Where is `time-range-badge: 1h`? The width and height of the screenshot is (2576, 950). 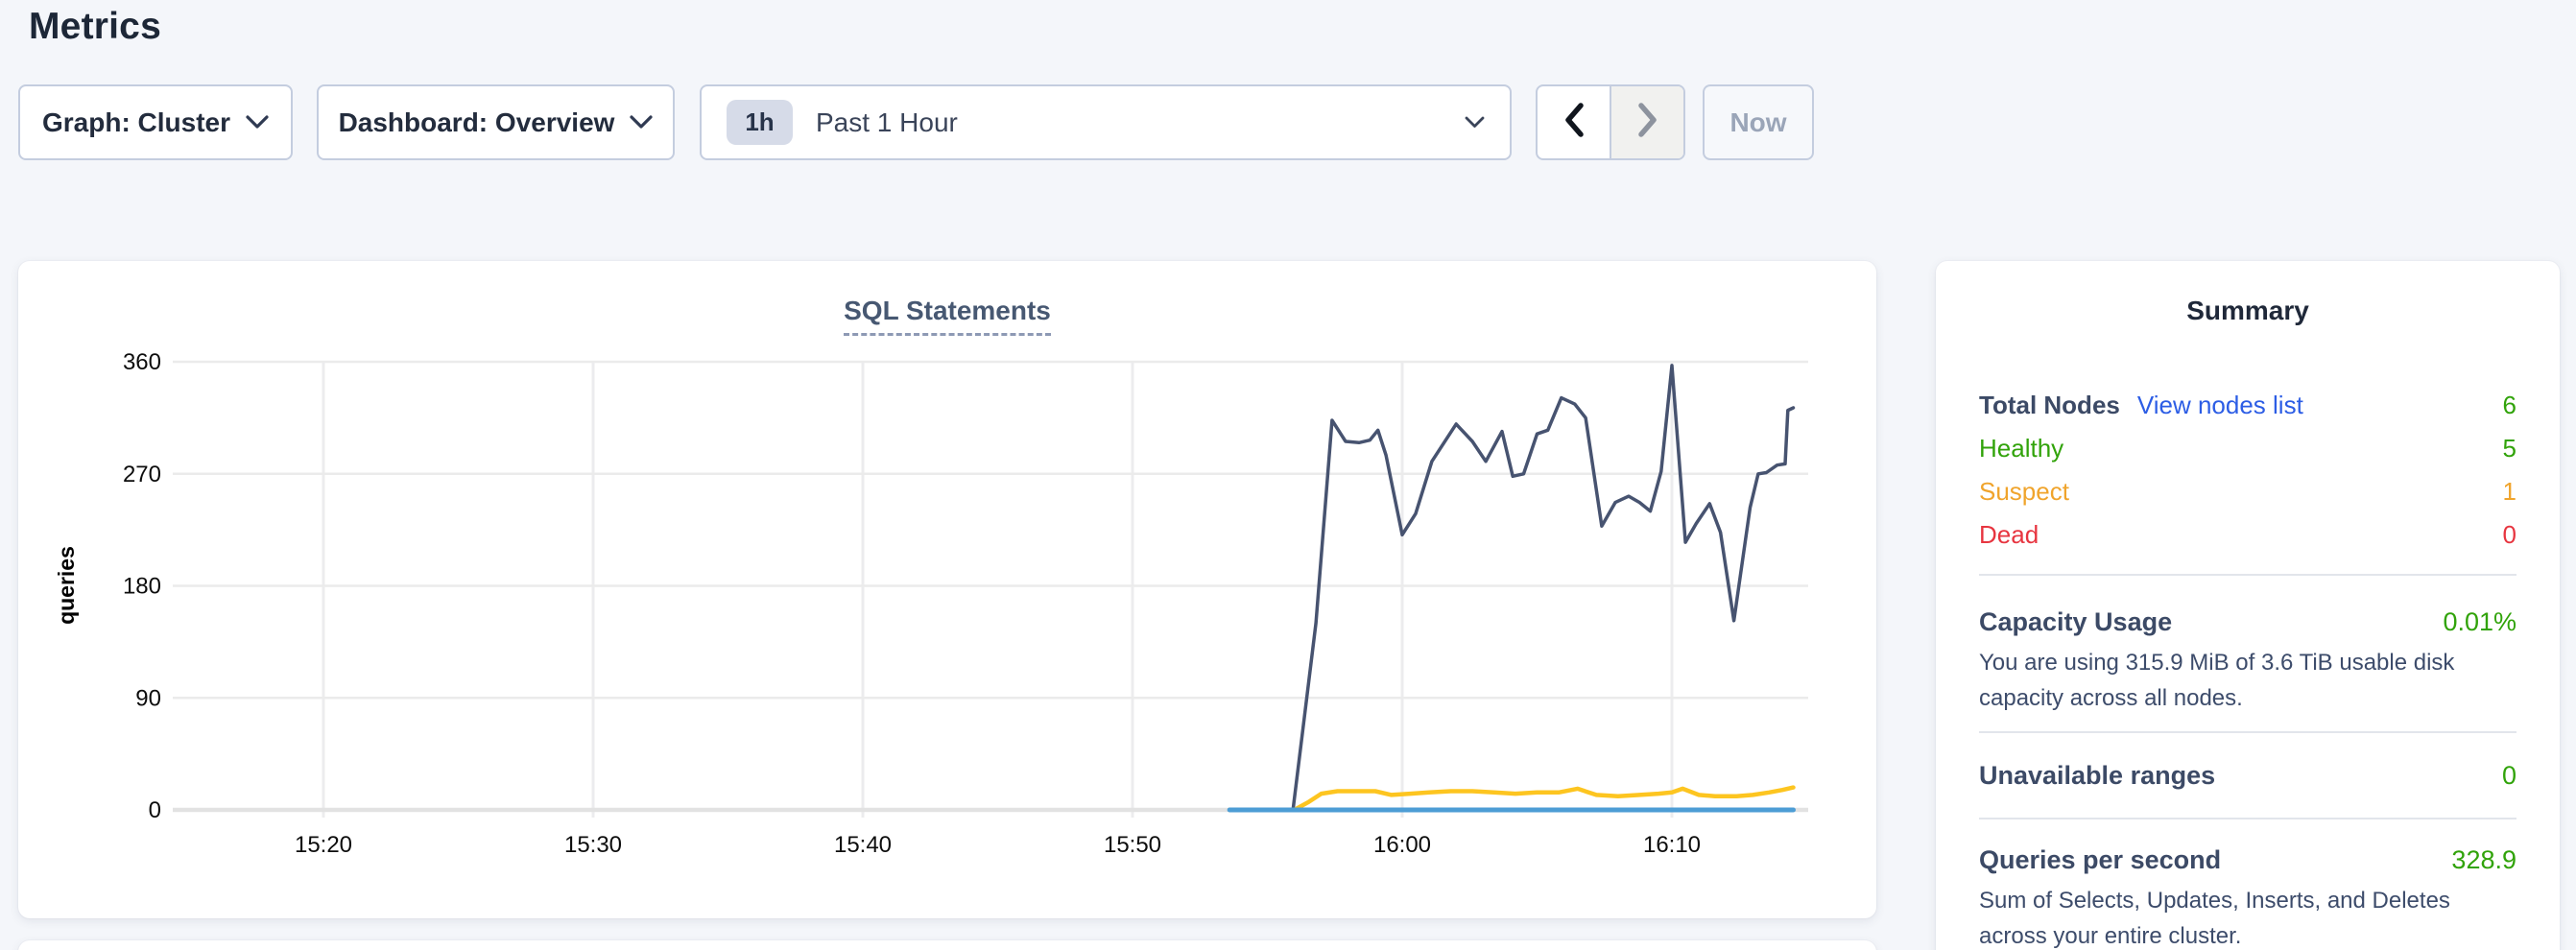
time-range-badge: 1h is located at coordinates (760, 122).